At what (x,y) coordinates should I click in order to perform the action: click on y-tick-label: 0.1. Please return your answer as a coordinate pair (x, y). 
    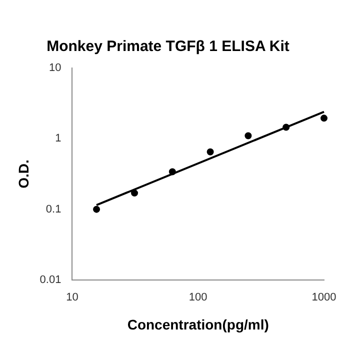
    Looking at the image, I should click on (54, 209).